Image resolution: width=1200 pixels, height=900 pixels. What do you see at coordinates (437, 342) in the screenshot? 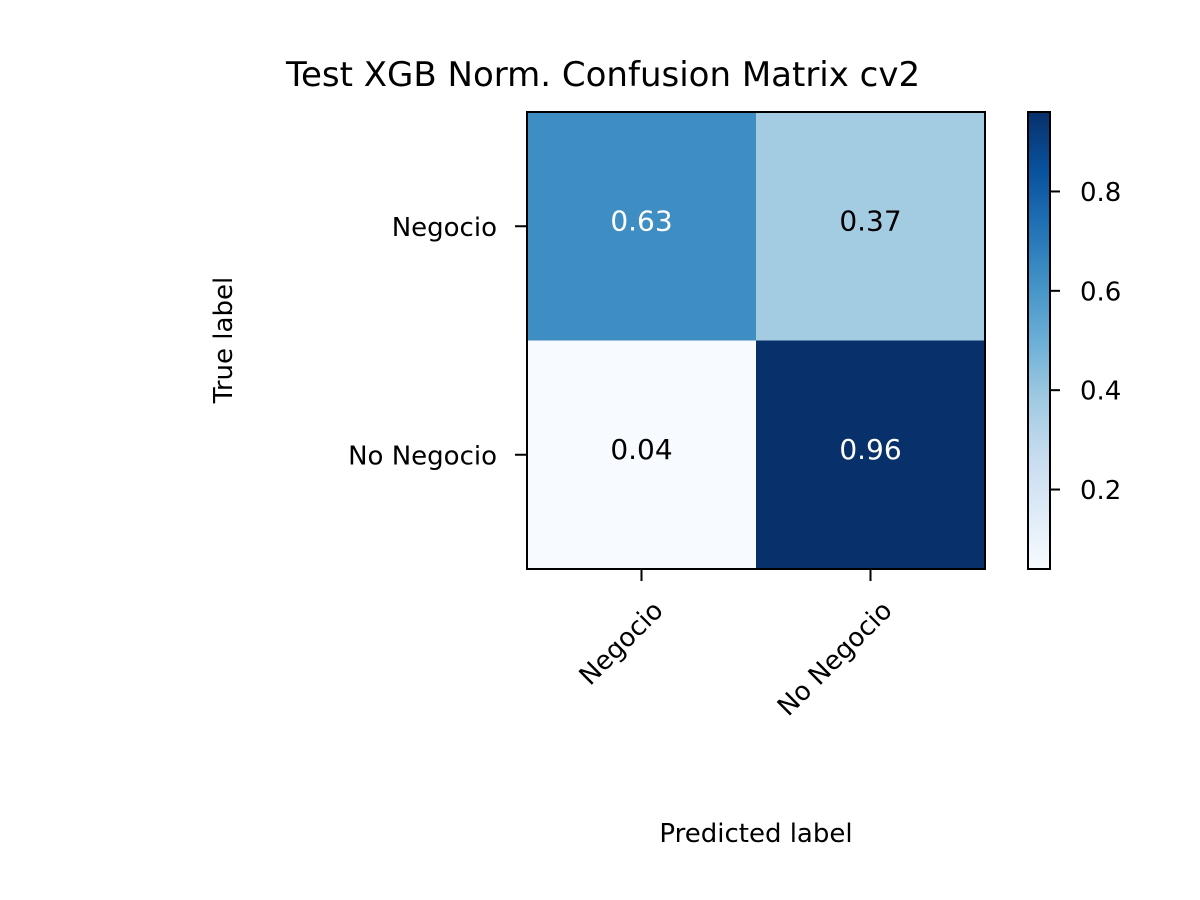
I see `y-axis-ticks: Negocio No Negocio` at bounding box center [437, 342].